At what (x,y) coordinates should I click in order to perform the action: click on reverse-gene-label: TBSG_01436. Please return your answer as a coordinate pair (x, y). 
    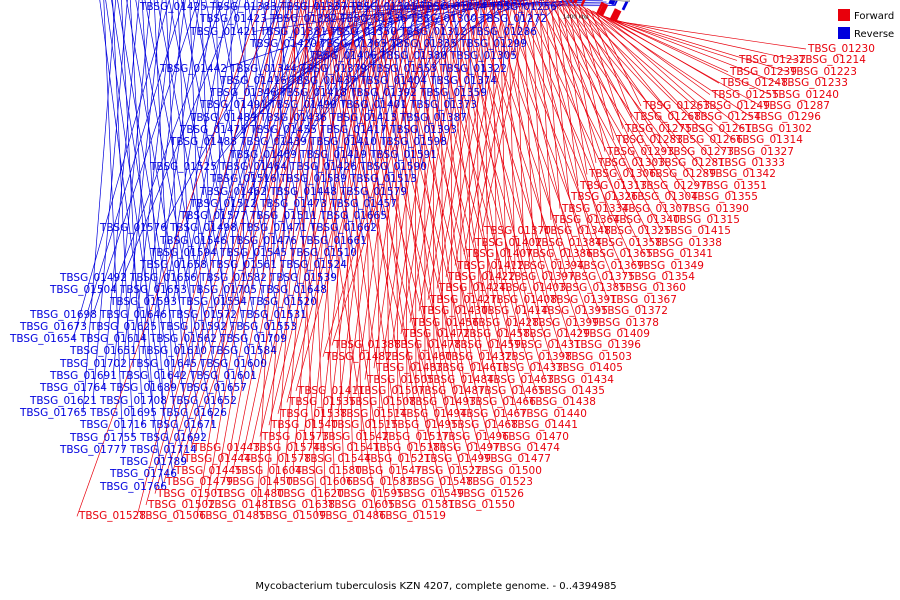
    Looking at the image, I should click on (293, 118).